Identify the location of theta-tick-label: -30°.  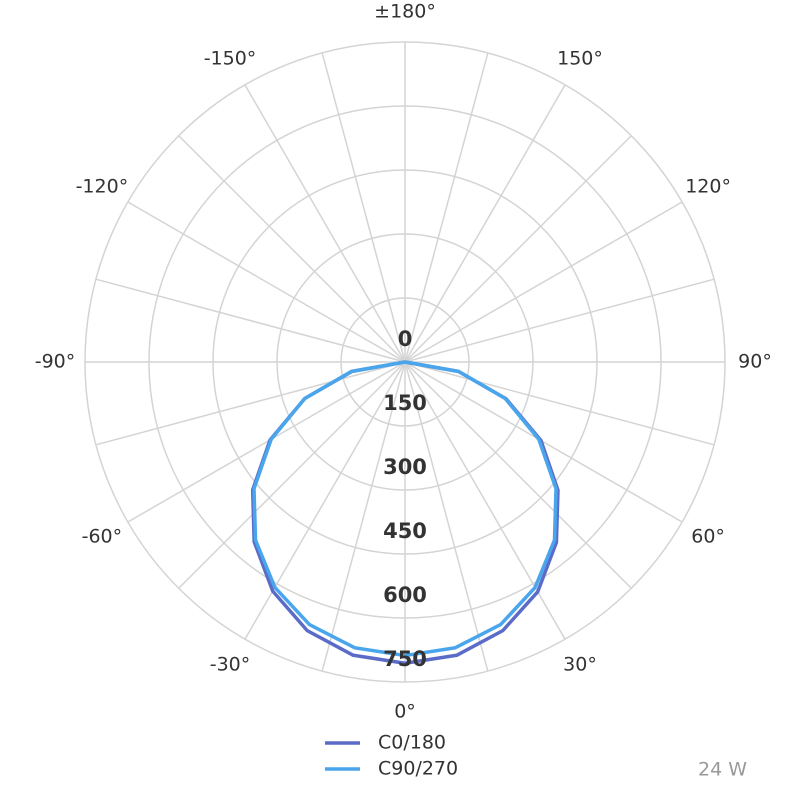
(230, 665).